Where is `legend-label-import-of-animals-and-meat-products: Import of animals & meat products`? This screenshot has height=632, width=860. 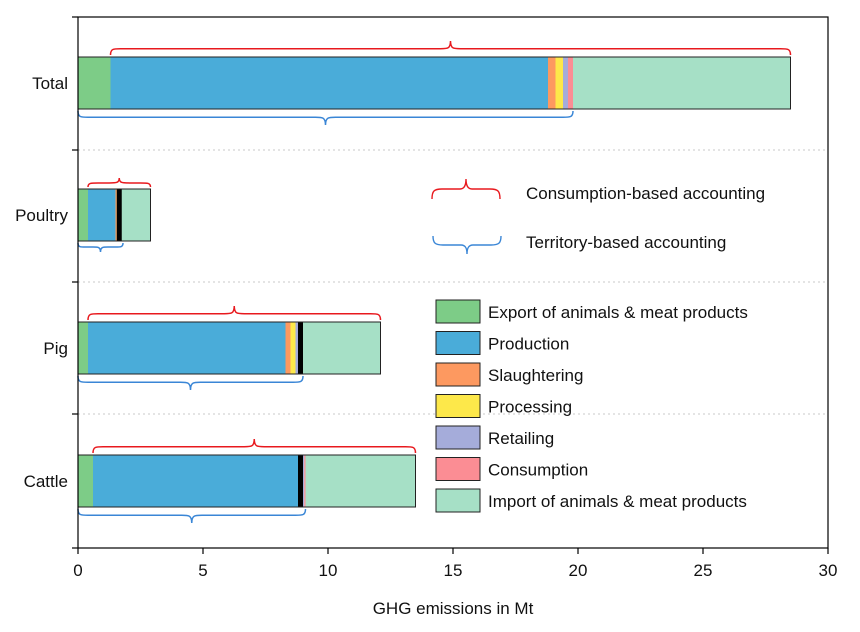 legend-label-import-of-animals-and-meat-products: Import of animals & meat products is located at coordinates (617, 501).